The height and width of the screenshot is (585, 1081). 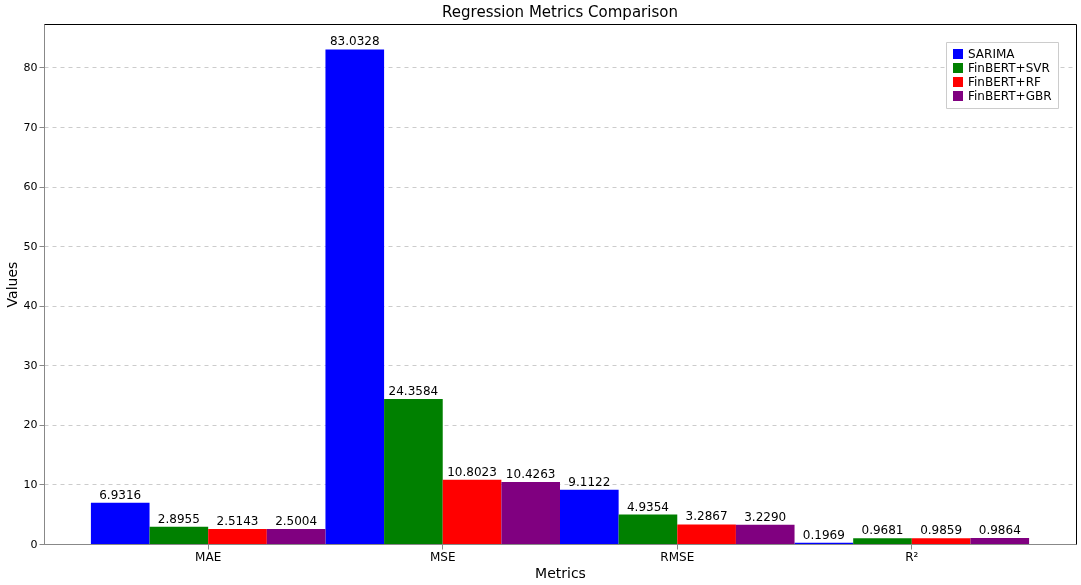 I want to click on data-label: 2.5004, so click(x=296, y=521).